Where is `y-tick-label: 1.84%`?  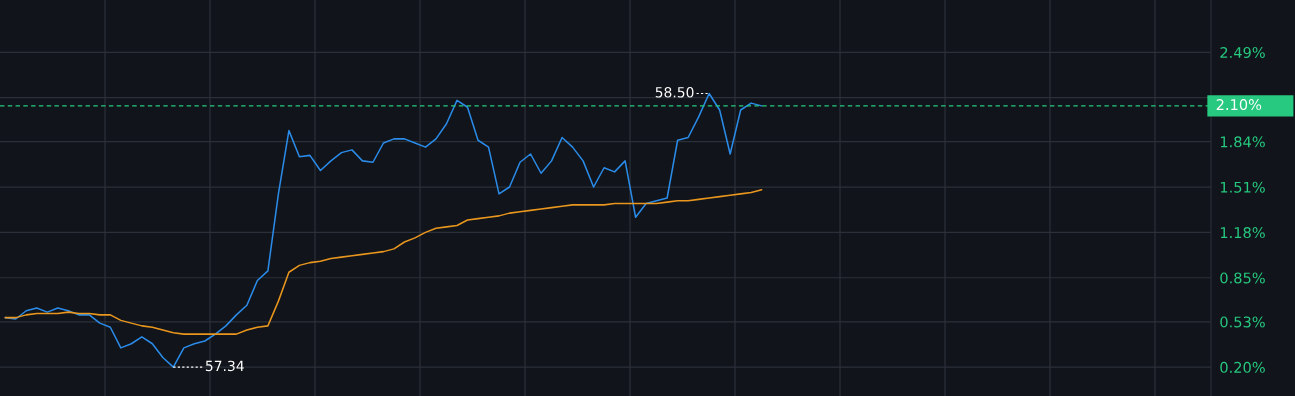
y-tick-label: 1.84% is located at coordinates (1242, 142).